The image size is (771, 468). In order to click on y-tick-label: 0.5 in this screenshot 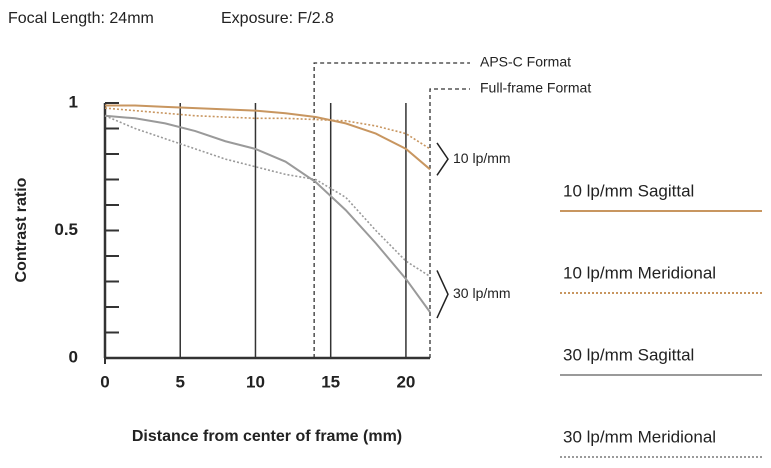, I will do `click(66, 229)`.